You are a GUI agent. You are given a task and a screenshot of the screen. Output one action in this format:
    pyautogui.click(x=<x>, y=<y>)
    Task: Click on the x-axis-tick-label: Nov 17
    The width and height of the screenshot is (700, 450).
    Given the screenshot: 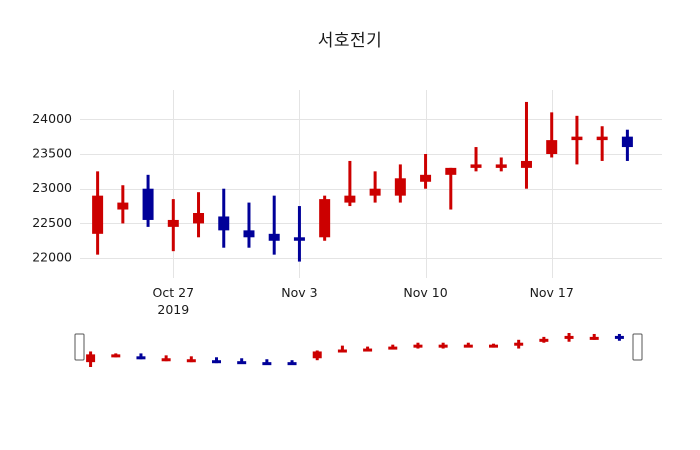 What is the action you would take?
    pyautogui.click(x=552, y=292)
    